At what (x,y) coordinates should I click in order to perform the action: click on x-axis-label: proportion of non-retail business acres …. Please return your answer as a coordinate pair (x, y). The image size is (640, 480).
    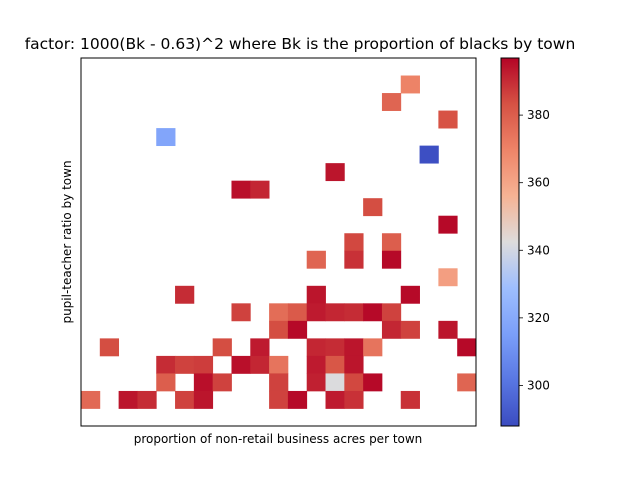
    Looking at the image, I should click on (278, 439).